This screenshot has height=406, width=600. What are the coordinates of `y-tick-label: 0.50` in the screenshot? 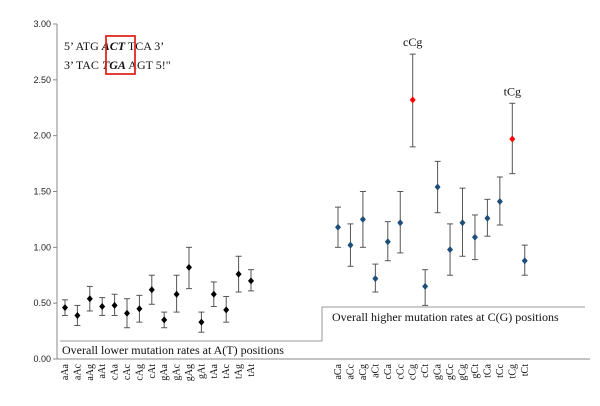 It's located at (42, 303).